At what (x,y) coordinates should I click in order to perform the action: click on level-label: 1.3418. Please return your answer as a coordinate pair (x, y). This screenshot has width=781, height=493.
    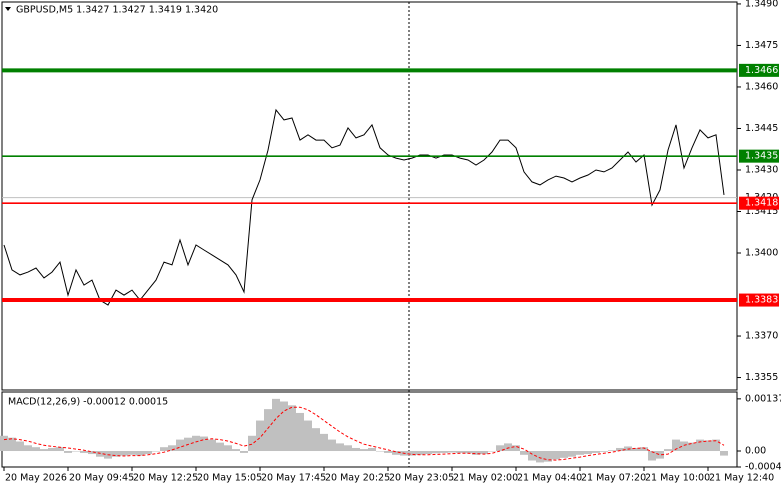
    Looking at the image, I should click on (761, 203).